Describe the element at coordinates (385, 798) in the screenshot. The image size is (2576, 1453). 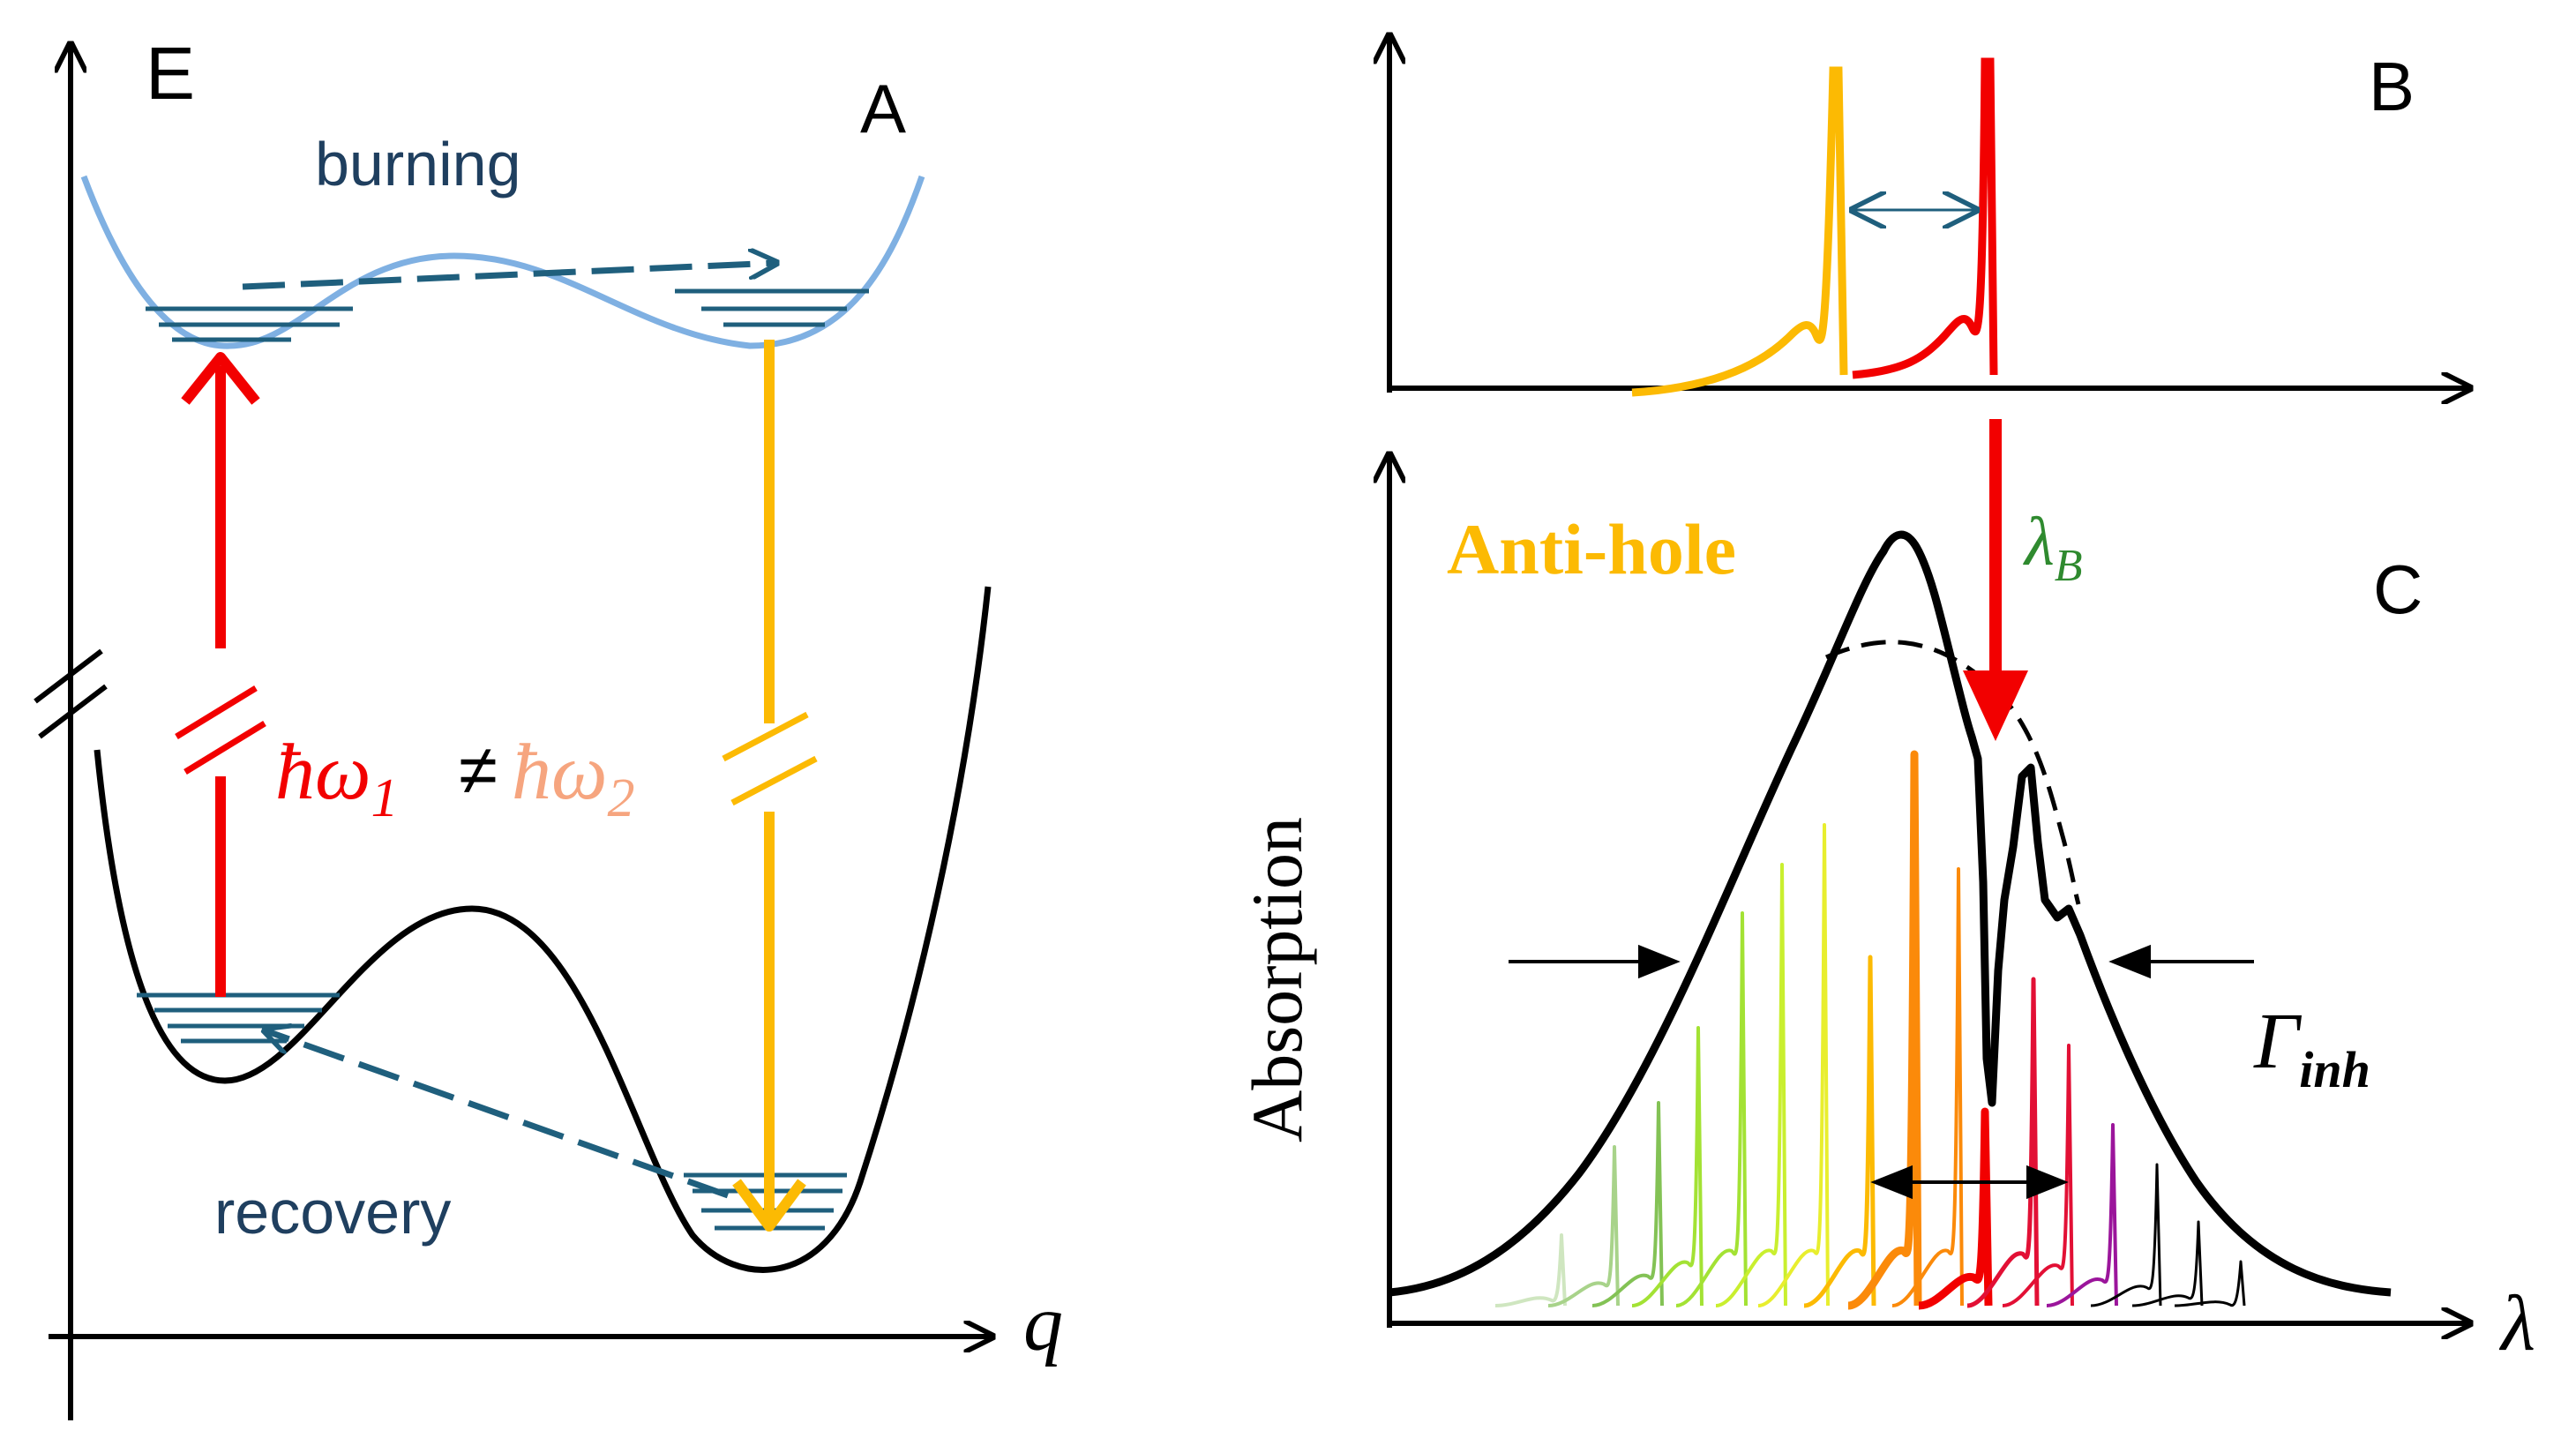
I see `photon-energy-1-subscript: 1` at that location.